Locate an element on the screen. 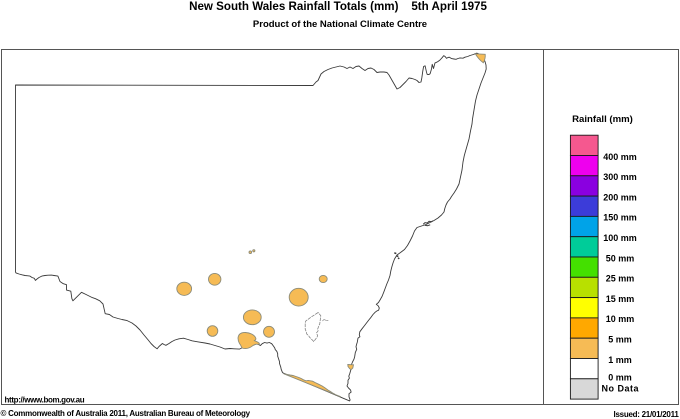 This screenshot has width=680, height=419. svg-text:Product of the National Climat: Product of the National Climate Centre is located at coordinates (340, 24).